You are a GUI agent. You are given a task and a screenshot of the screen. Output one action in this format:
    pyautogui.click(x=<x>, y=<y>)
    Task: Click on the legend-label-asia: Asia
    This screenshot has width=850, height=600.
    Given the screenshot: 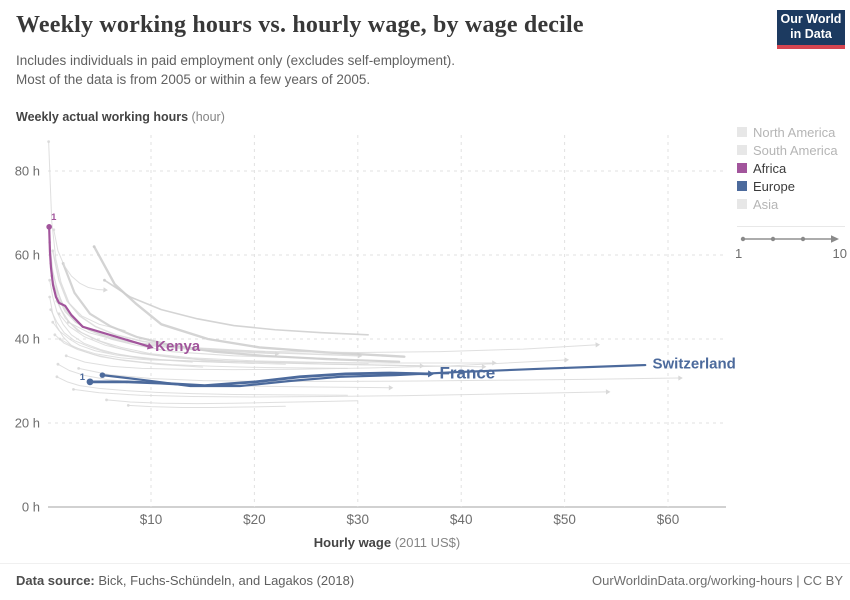 What is the action you would take?
    pyautogui.click(x=766, y=204)
    